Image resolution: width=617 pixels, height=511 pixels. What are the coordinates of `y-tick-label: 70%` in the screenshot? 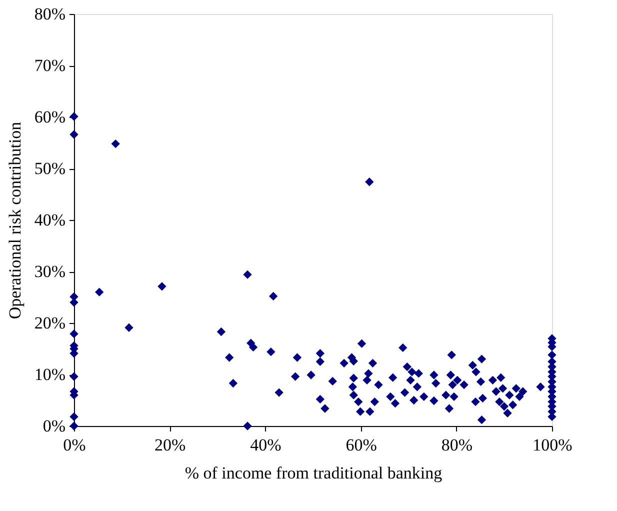 It's located at (50, 65).